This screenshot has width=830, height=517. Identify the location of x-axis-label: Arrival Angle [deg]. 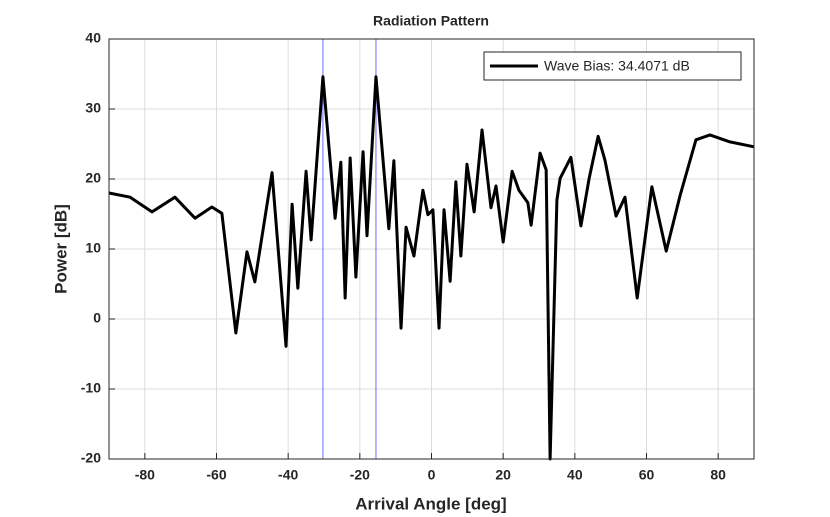
(430, 503).